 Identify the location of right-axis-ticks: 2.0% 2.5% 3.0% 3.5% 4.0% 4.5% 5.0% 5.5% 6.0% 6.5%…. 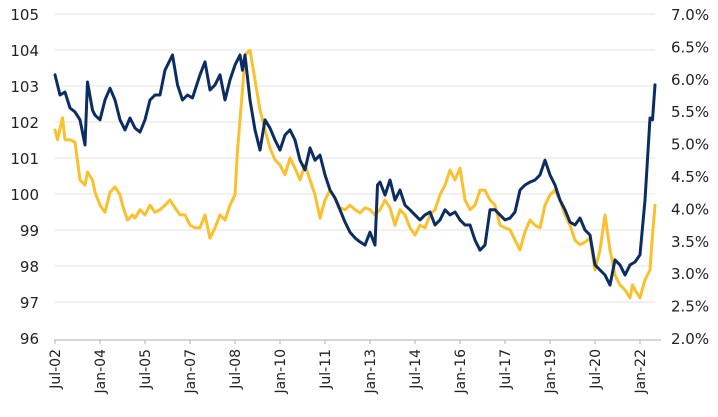
(690, 177).